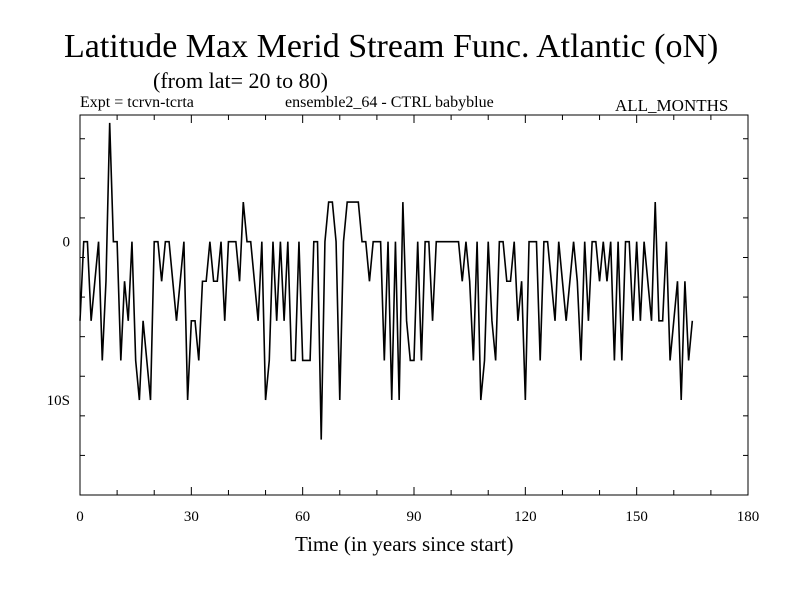 This screenshot has width=800, height=600. Describe the element at coordinates (672, 105) in the screenshot. I see `months-label: ALL_MONTHS` at that location.